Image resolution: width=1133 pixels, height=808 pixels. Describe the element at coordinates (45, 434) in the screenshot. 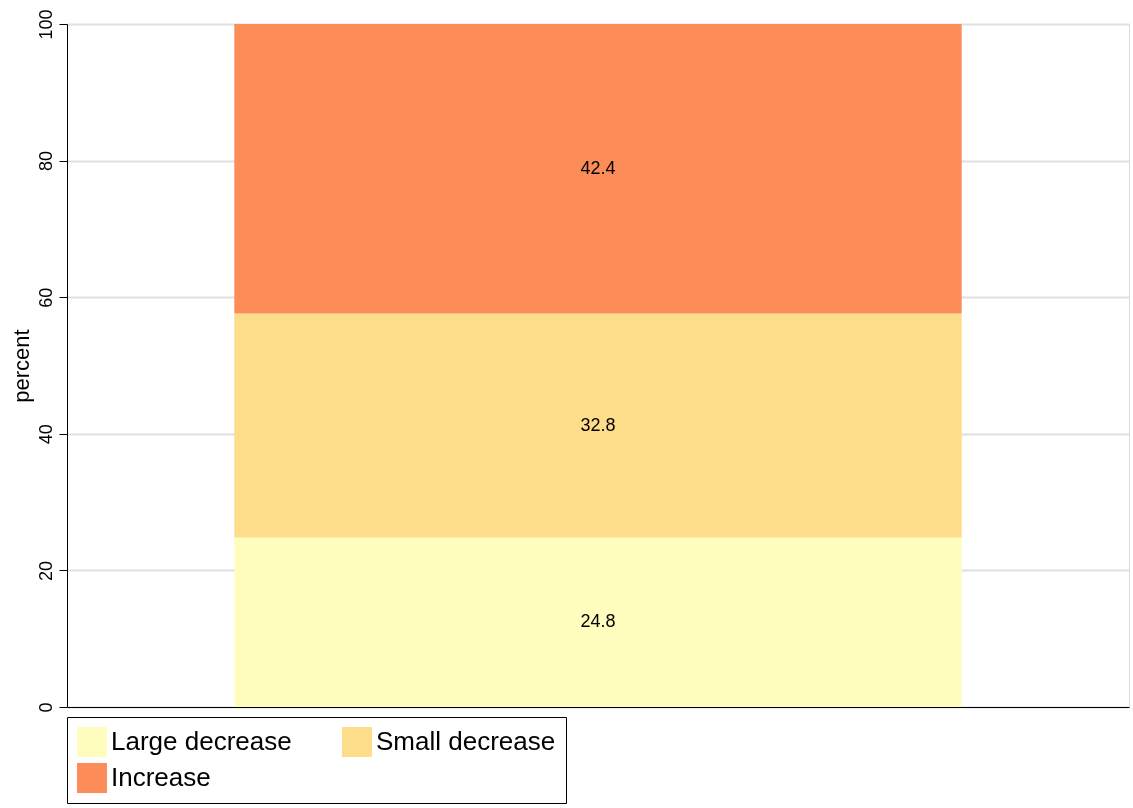

I see `y-tick-label: 40` at that location.